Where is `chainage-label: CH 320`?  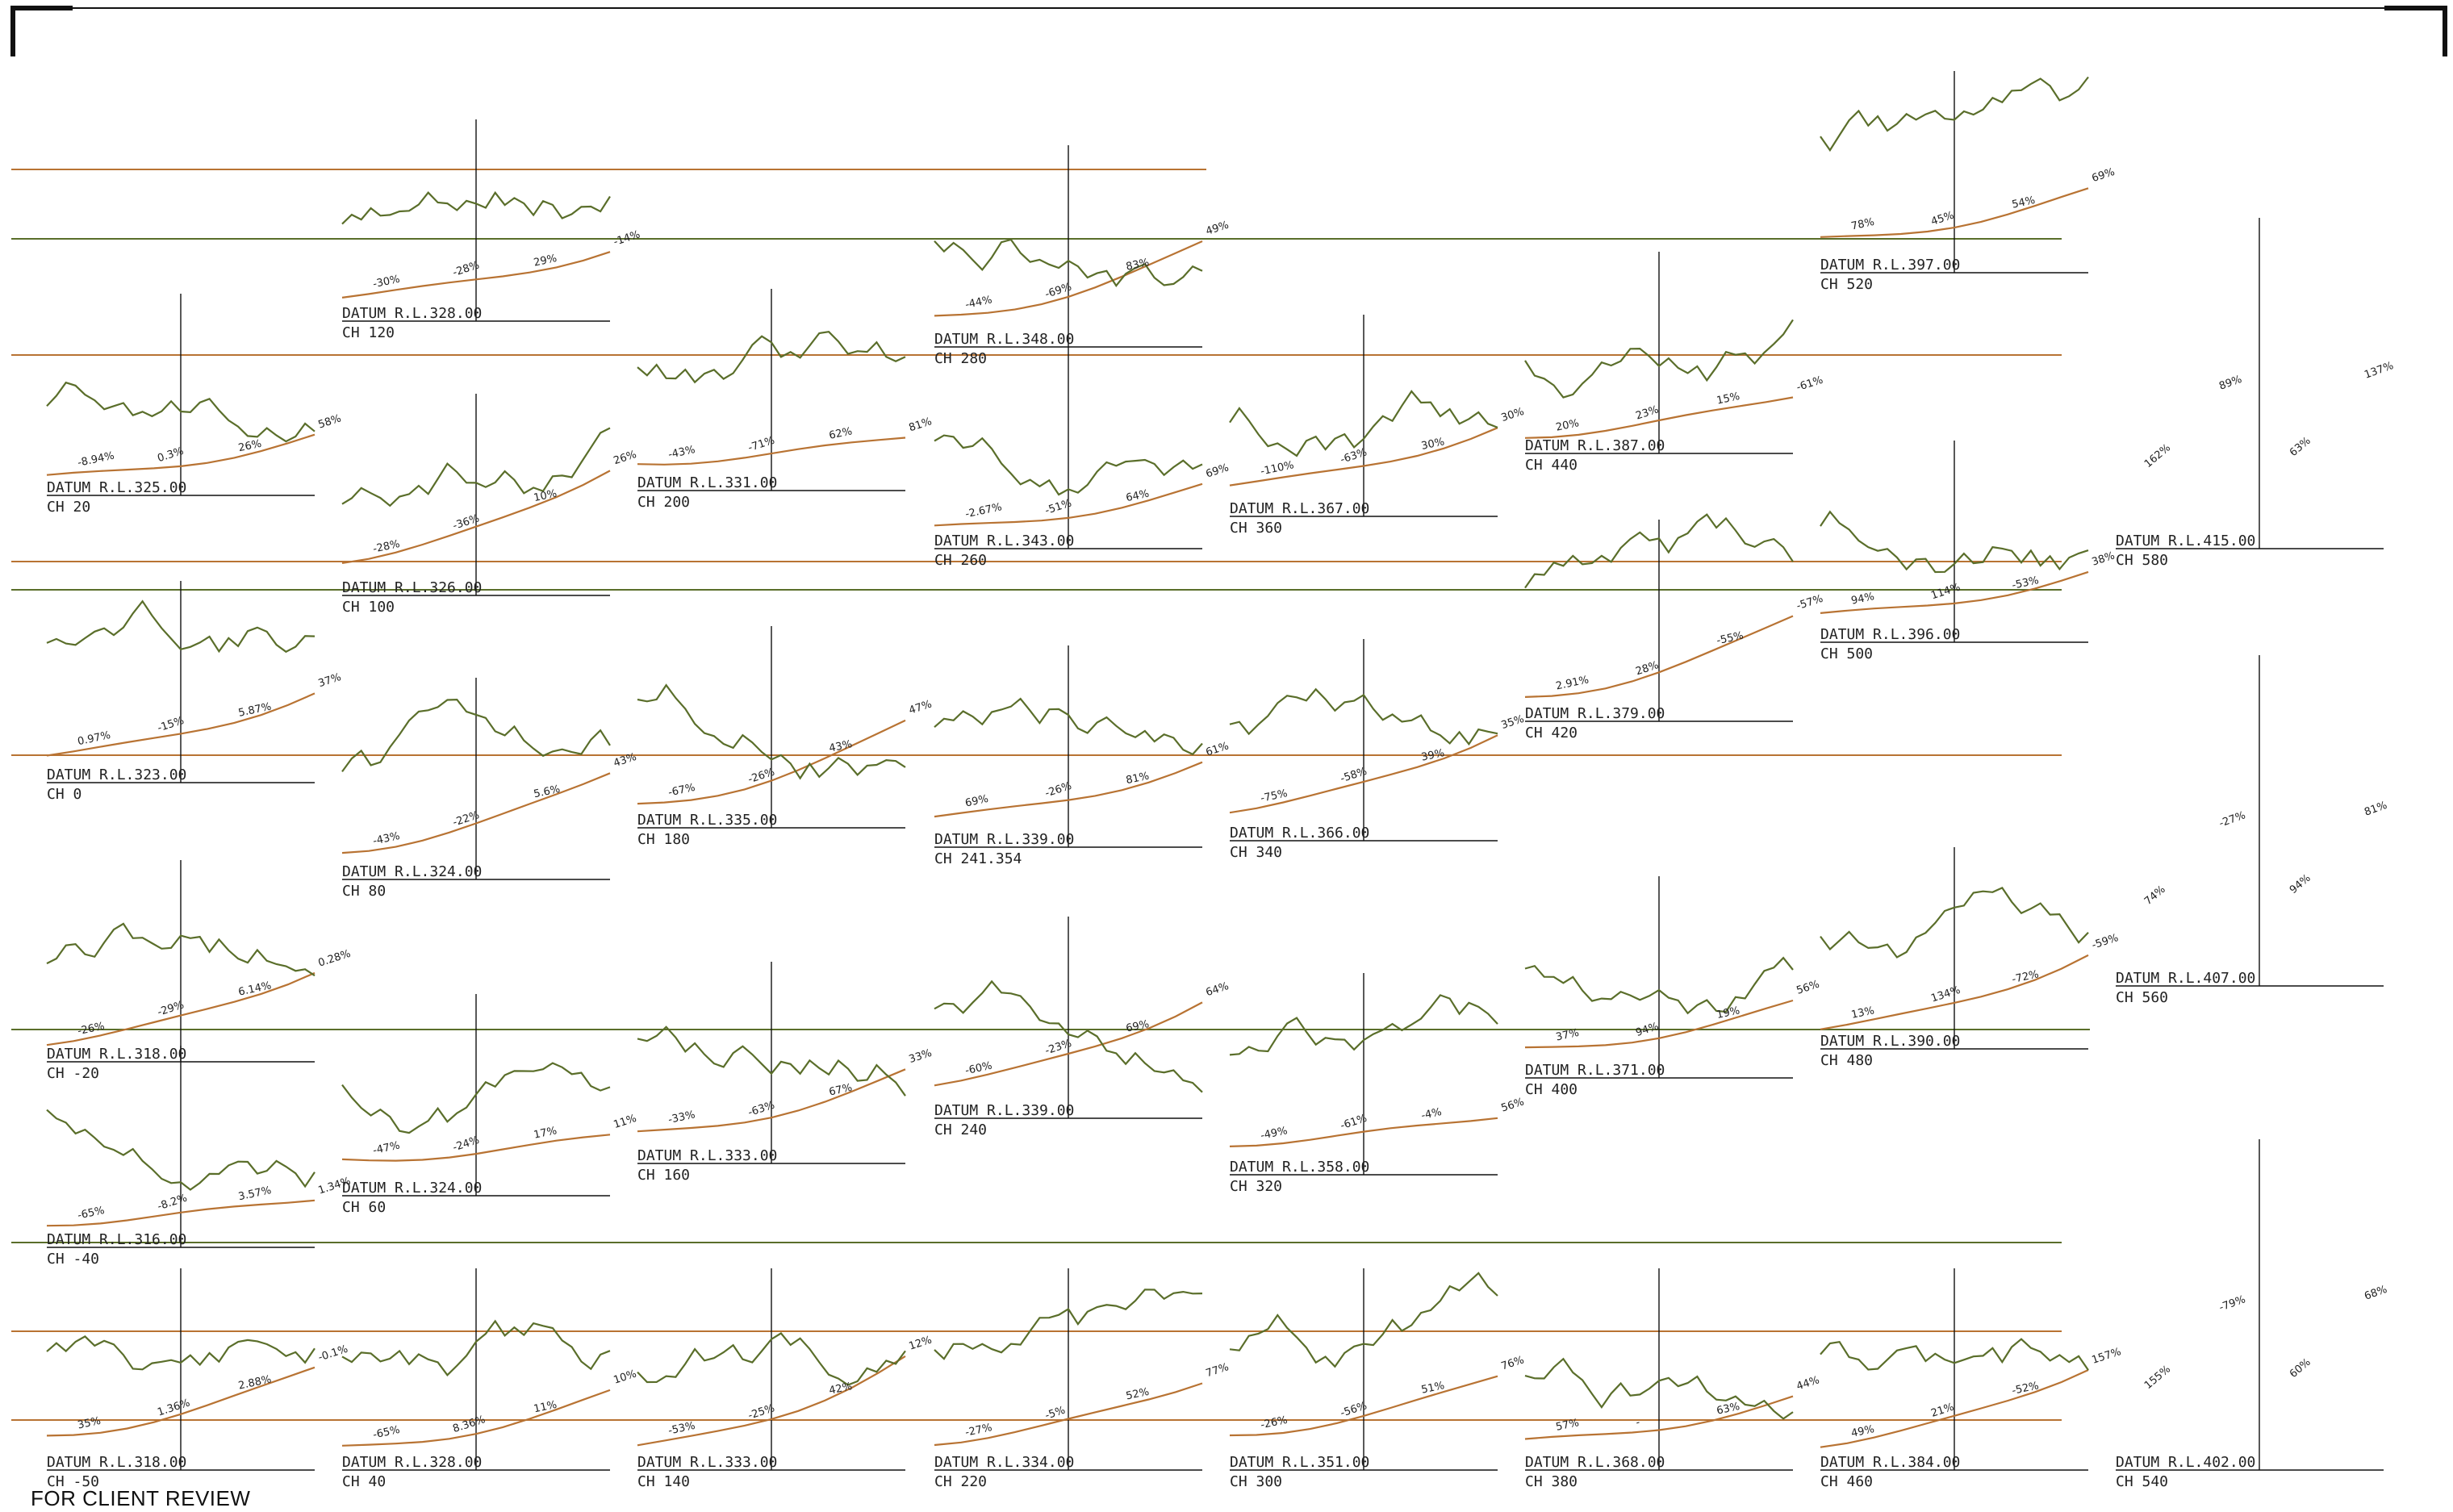 chainage-label: CH 320 is located at coordinates (1256, 1186).